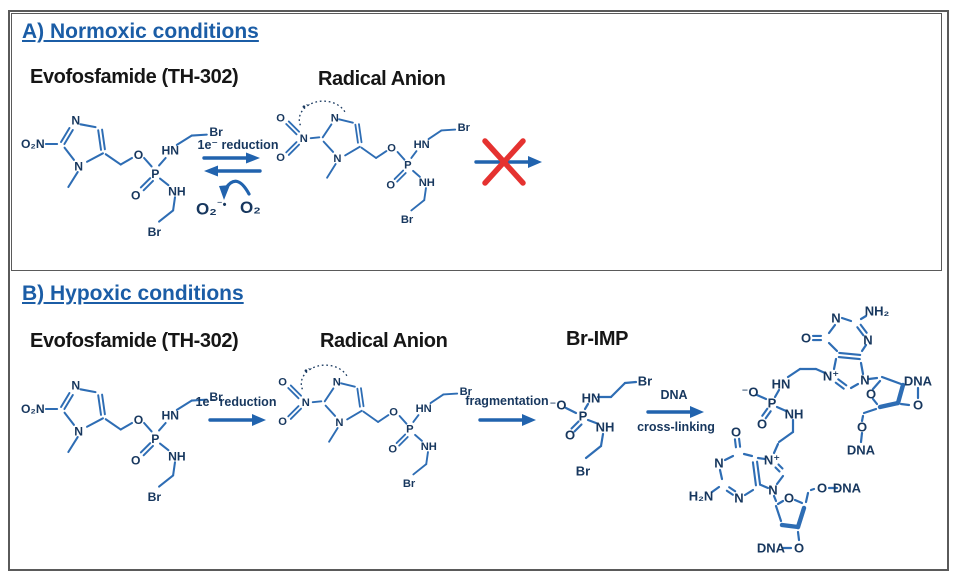 The height and width of the screenshot is (584, 960). Describe the element at coordinates (375, 431) in the screenshot. I see `radical-anion-structure-b: O N O N N •⁻ O P O HN Br NH Br` at that location.